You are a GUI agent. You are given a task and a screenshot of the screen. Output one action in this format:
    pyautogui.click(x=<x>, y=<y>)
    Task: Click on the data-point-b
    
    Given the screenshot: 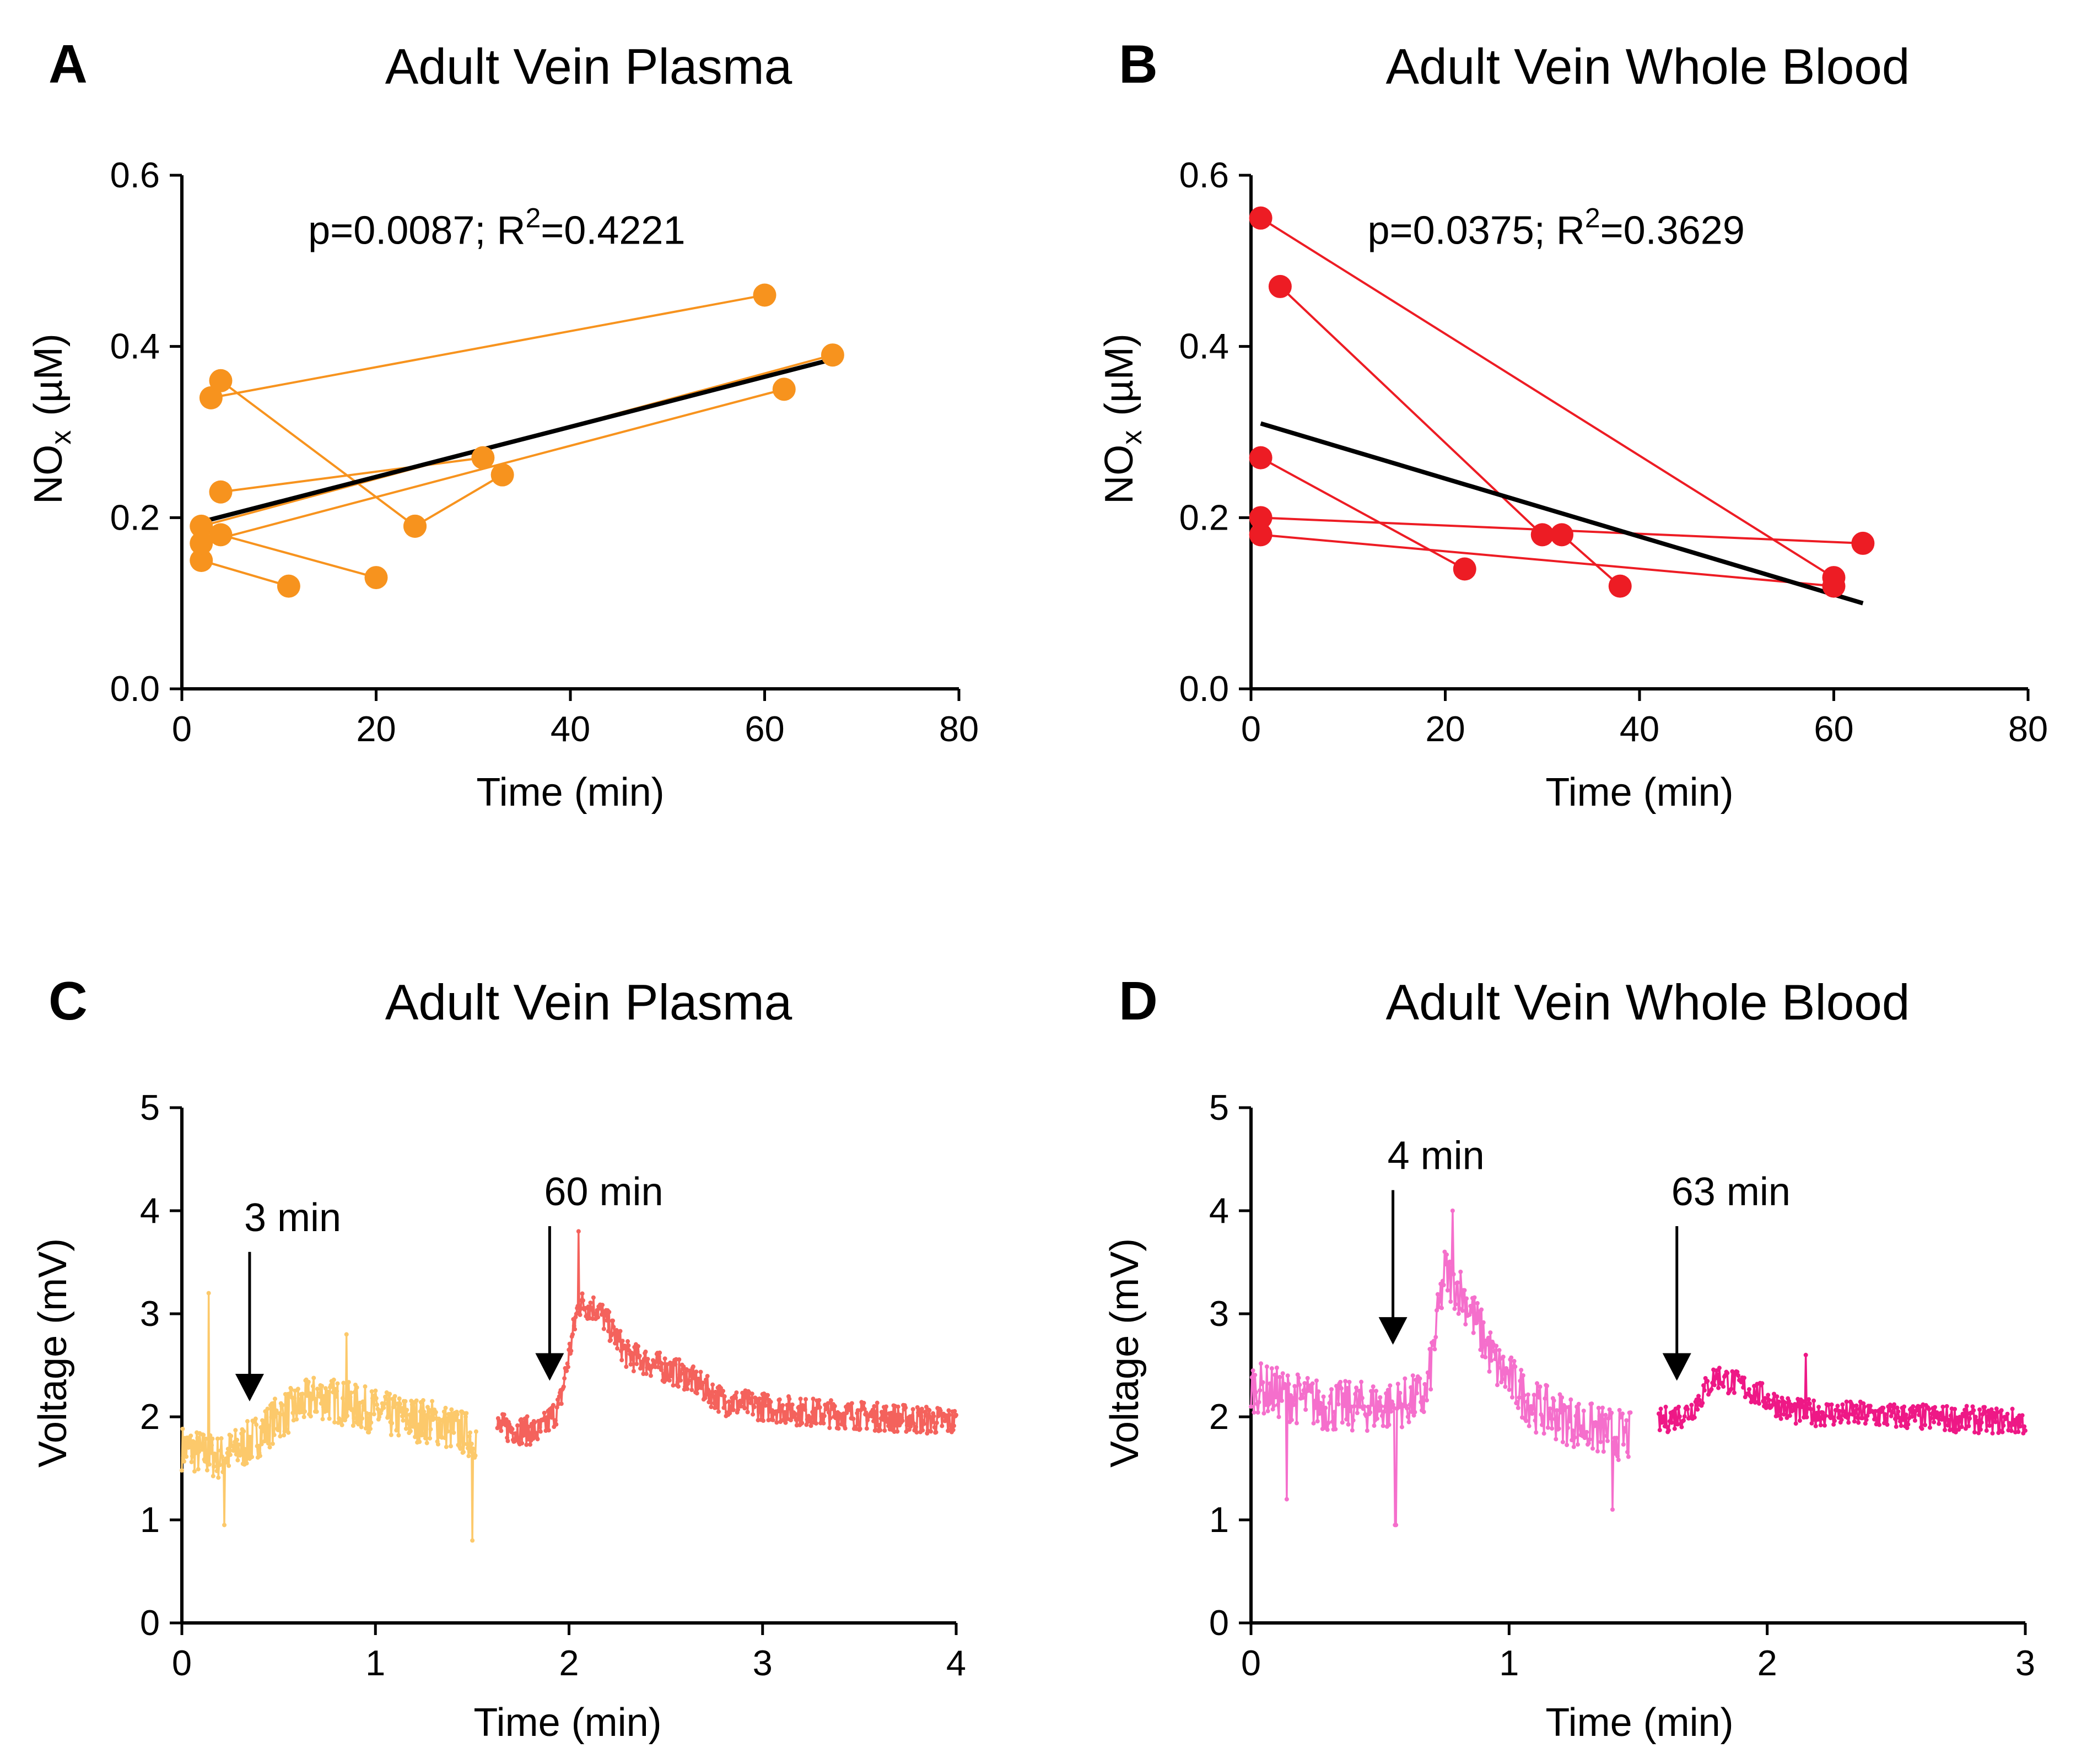 What is the action you would take?
    pyautogui.click(x=1620, y=586)
    